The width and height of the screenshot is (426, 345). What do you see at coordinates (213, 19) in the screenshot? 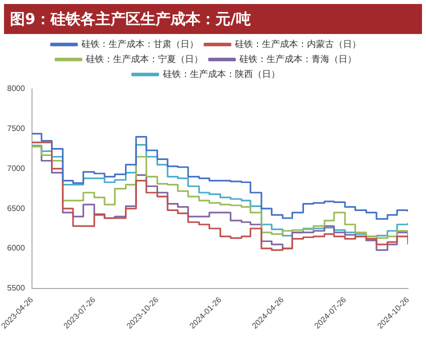
I see `chart-title: 图9：硅铁各主产区生产成本：元/吨` at bounding box center [213, 19].